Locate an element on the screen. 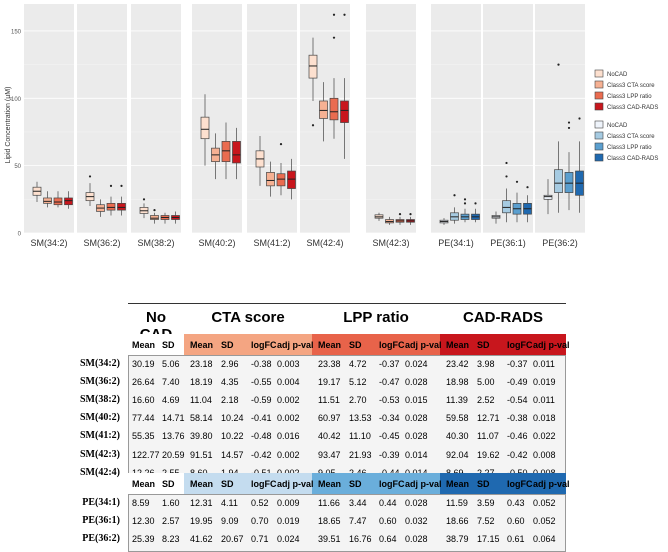  column-header: adj p-val is located at coordinates (551, 484).